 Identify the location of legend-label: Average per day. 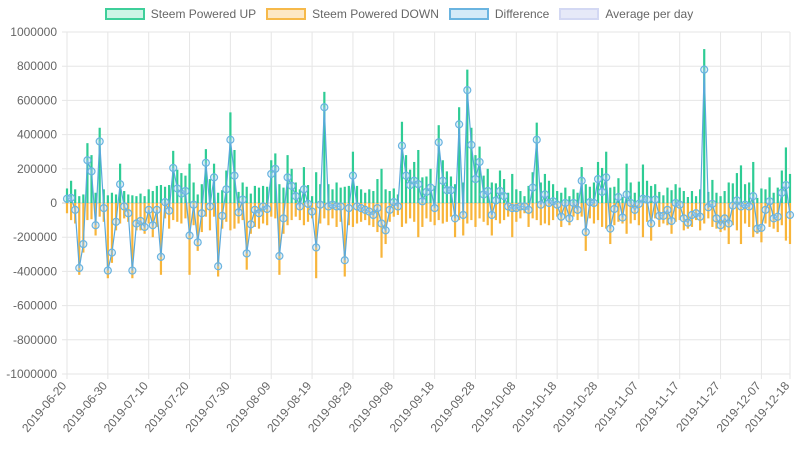
(649, 14).